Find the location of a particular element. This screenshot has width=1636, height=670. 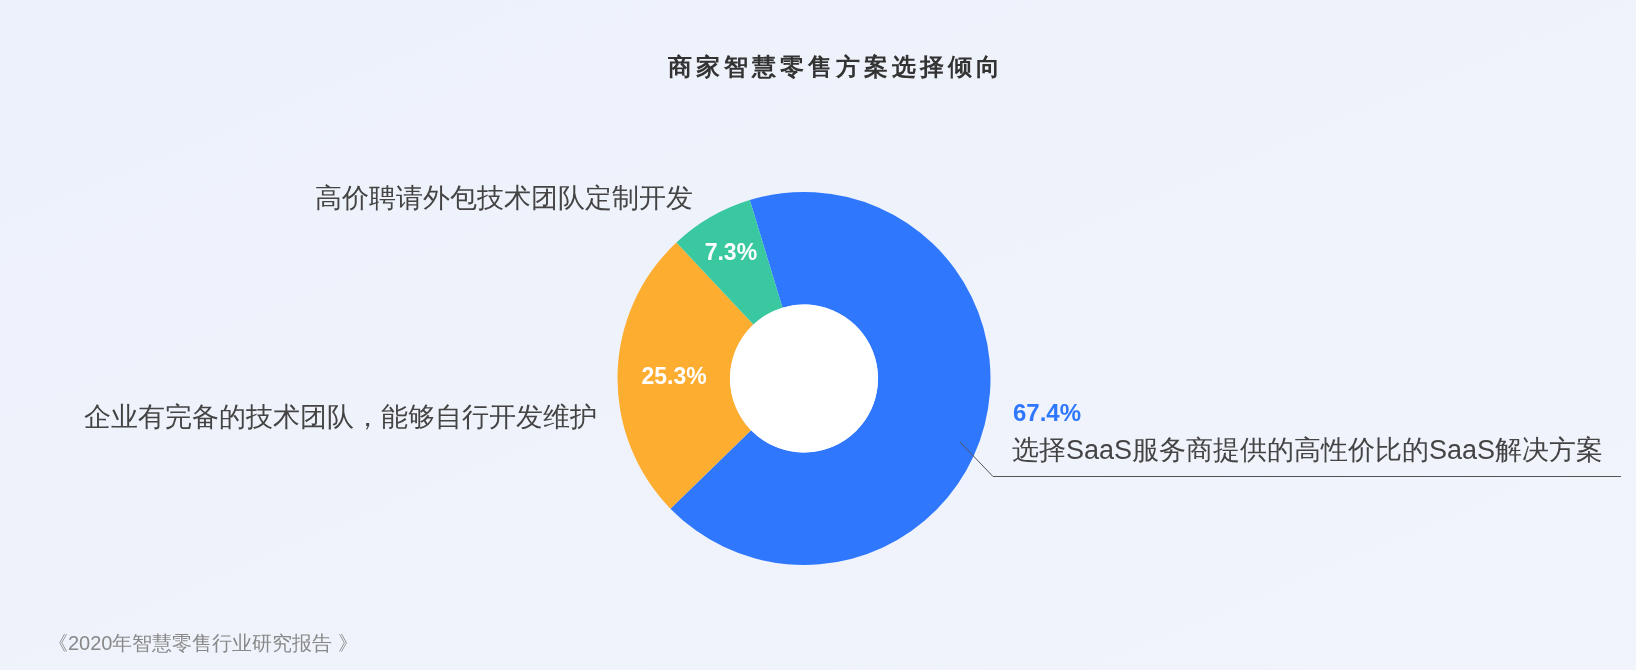

title: 商家智慧零售方案选择倾向 is located at coordinates (836, 66).